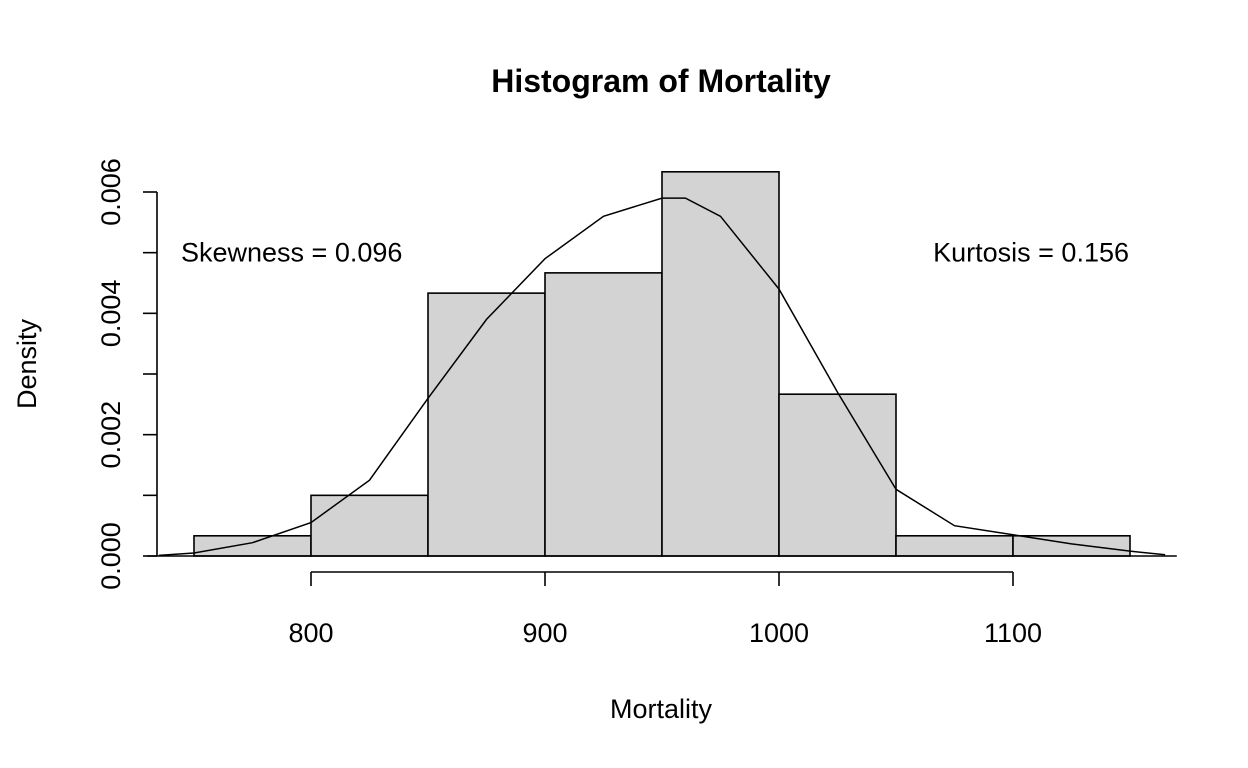  I want to click on x-axis-label: Mortality, so click(661, 709).